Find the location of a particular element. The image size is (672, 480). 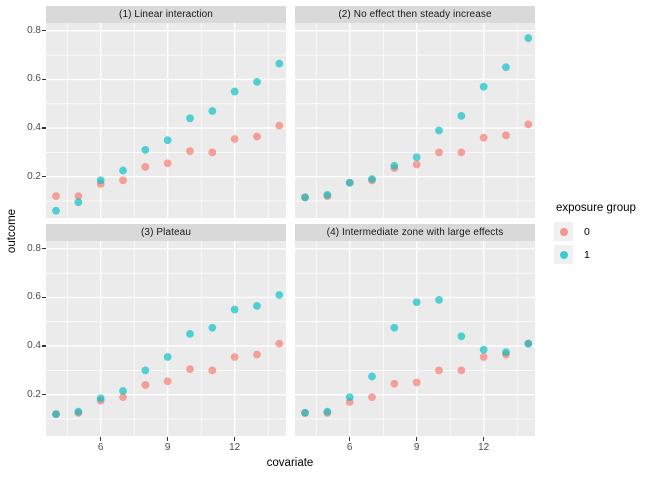

y-tick-label: 0.2 is located at coordinates (34, 176).